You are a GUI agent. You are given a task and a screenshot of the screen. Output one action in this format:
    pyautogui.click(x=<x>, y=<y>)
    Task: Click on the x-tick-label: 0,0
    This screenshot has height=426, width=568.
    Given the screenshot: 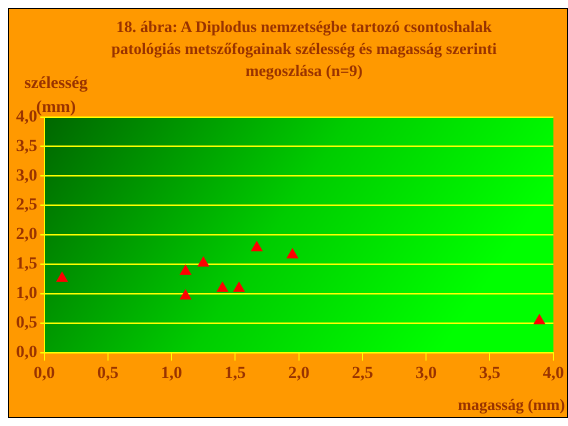 What is the action you would take?
    pyautogui.click(x=44, y=372)
    